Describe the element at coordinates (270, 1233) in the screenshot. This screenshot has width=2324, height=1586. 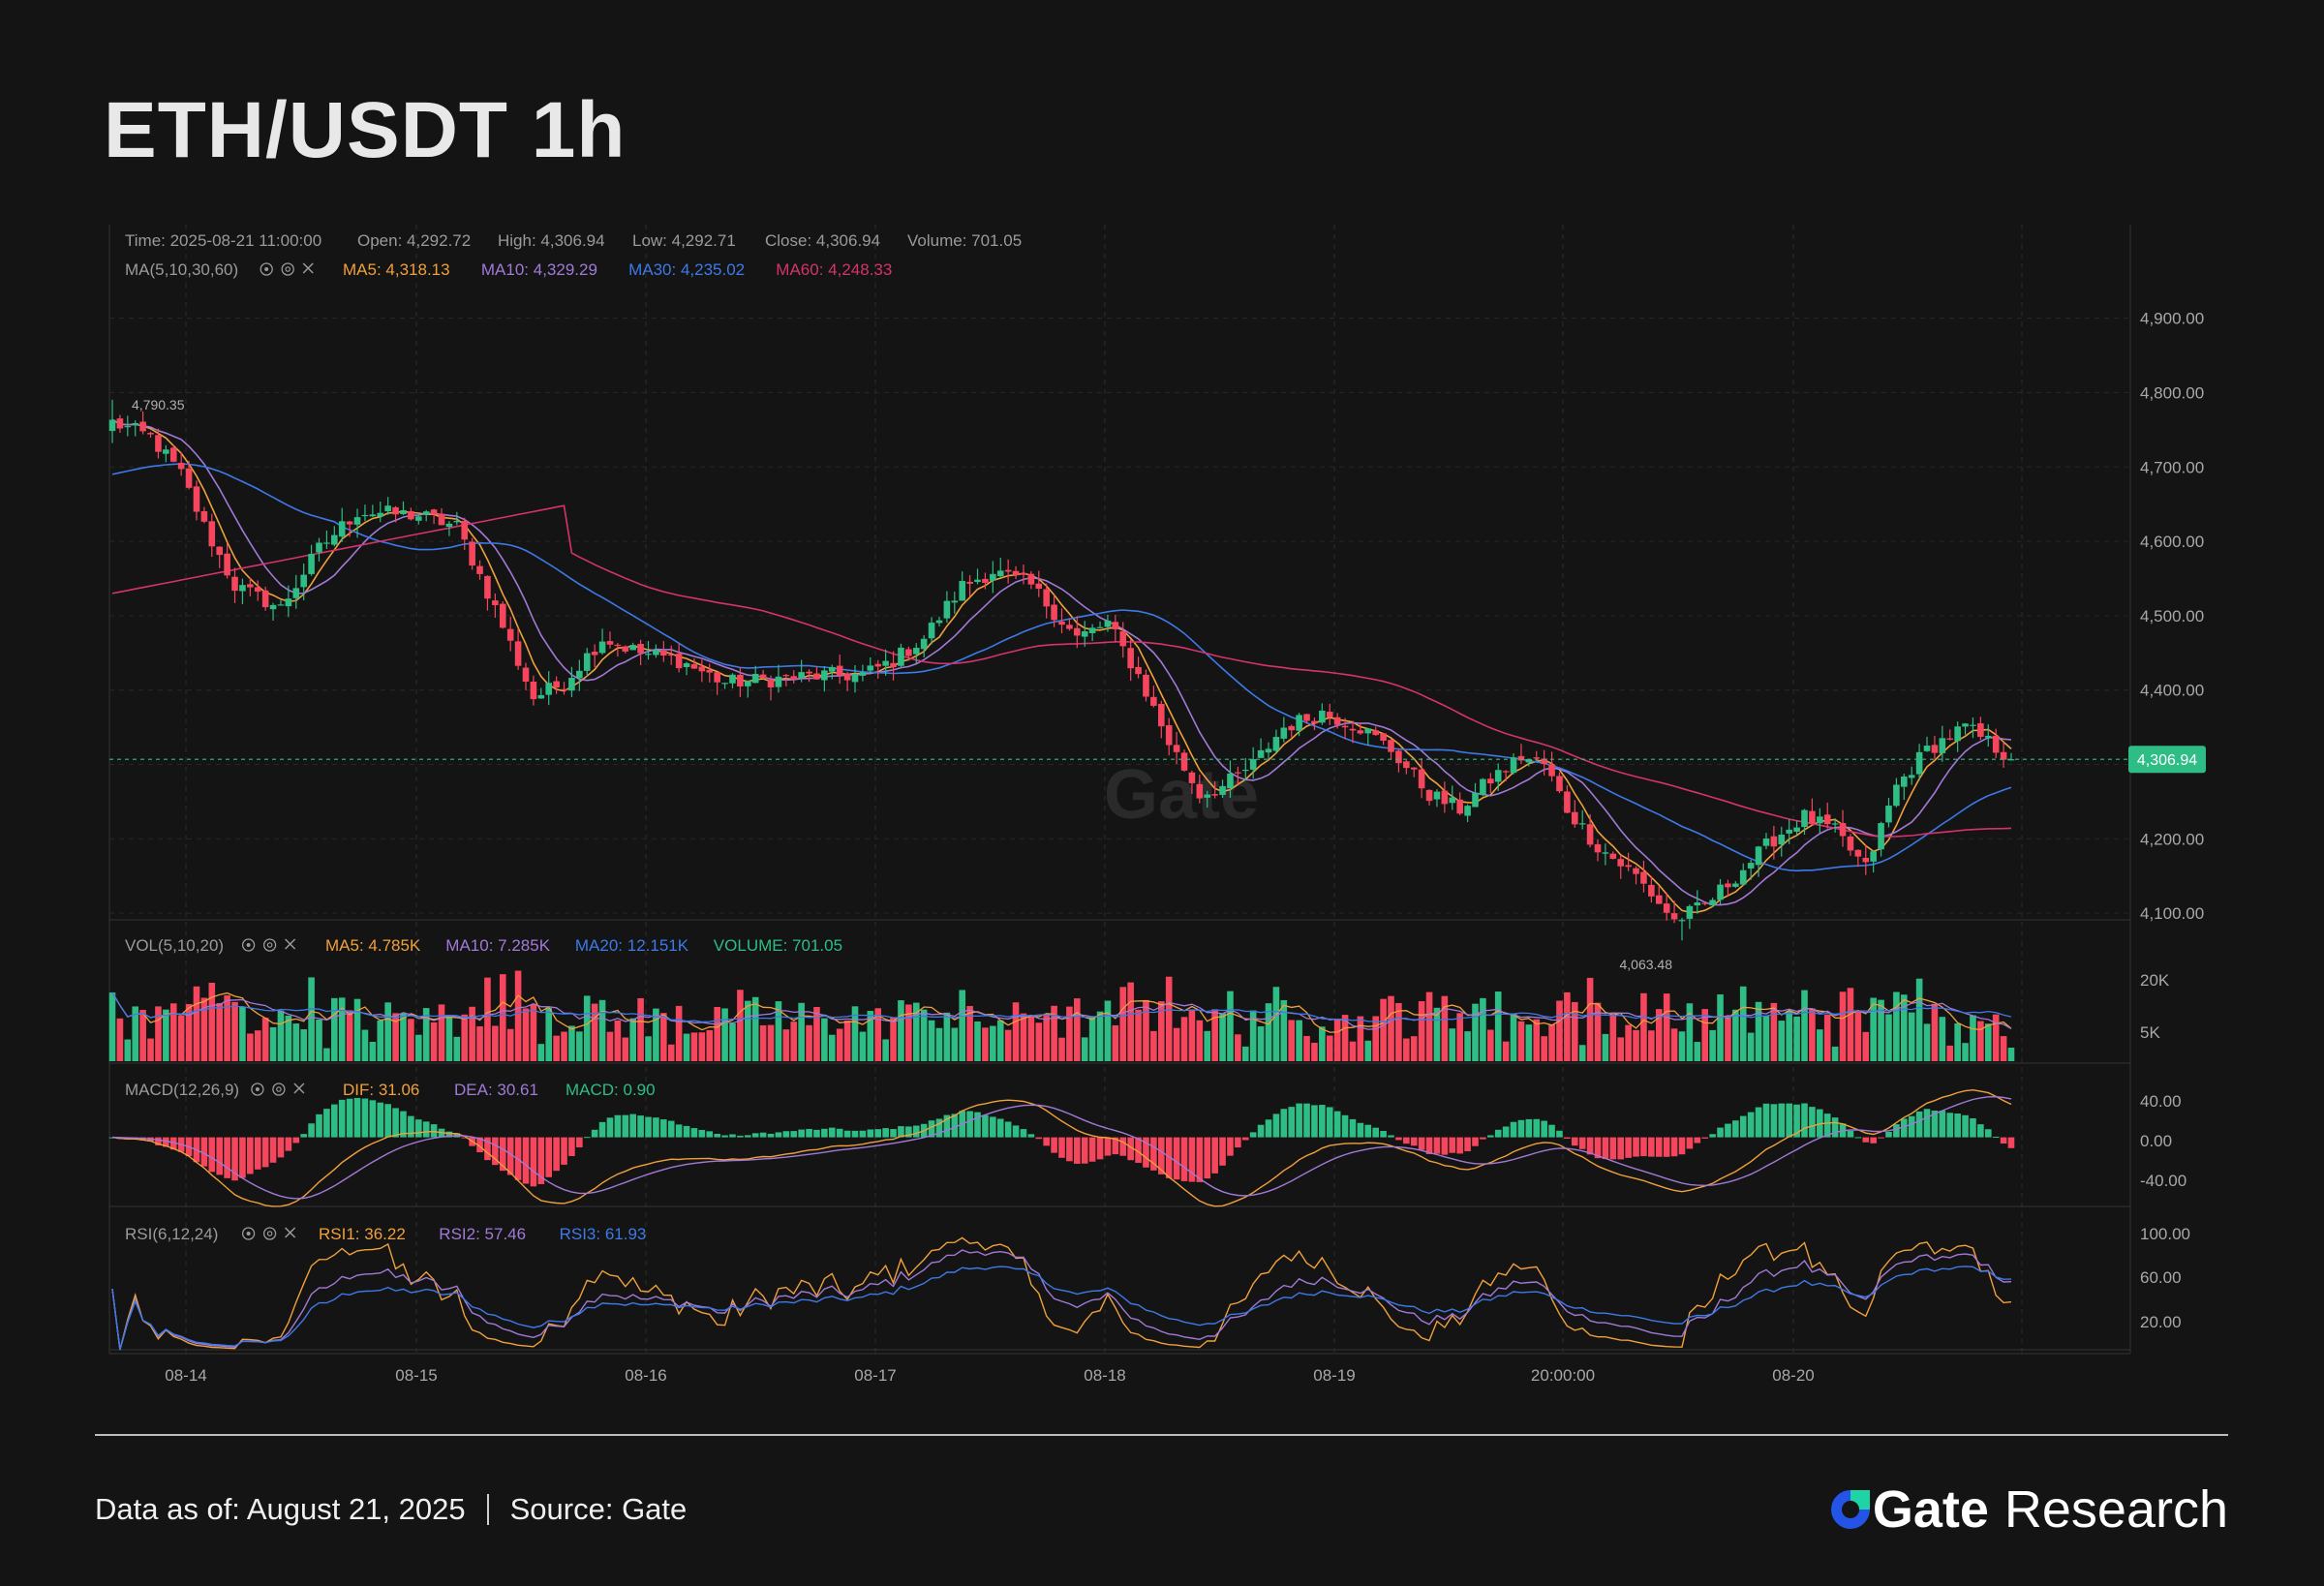
I see `settings-icon-core` at that location.